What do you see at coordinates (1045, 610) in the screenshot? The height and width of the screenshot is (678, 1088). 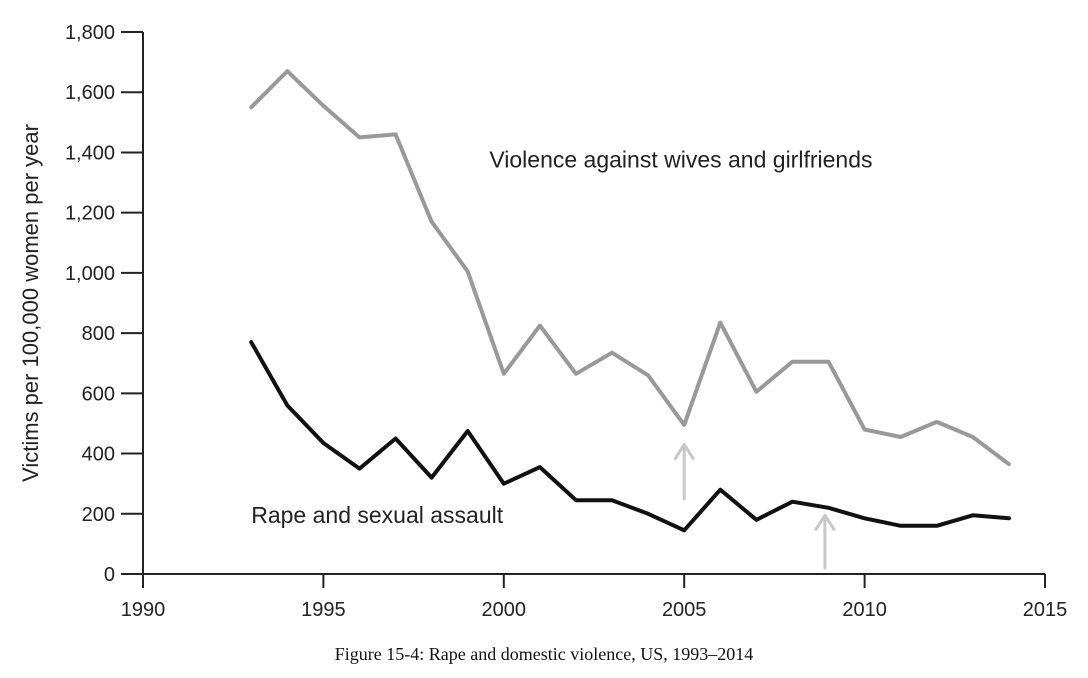 I see `x-tick-label: 2015` at bounding box center [1045, 610].